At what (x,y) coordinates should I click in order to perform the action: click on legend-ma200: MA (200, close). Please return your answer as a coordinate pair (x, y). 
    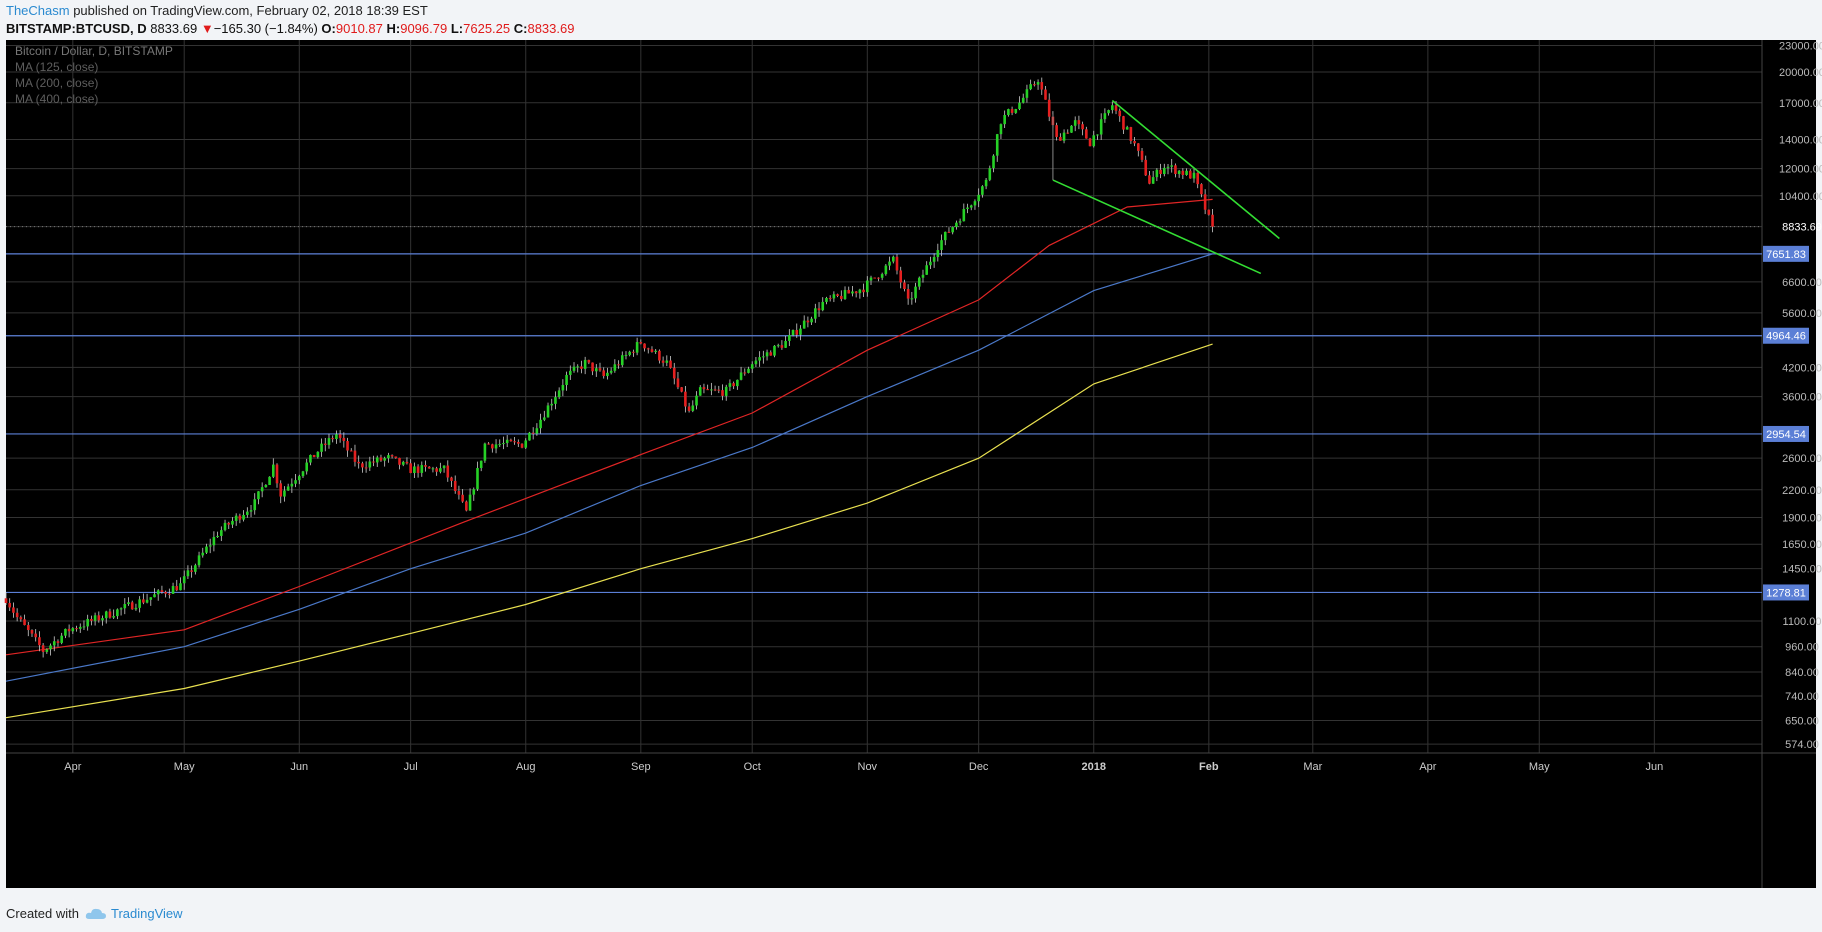
    Looking at the image, I should click on (56, 83).